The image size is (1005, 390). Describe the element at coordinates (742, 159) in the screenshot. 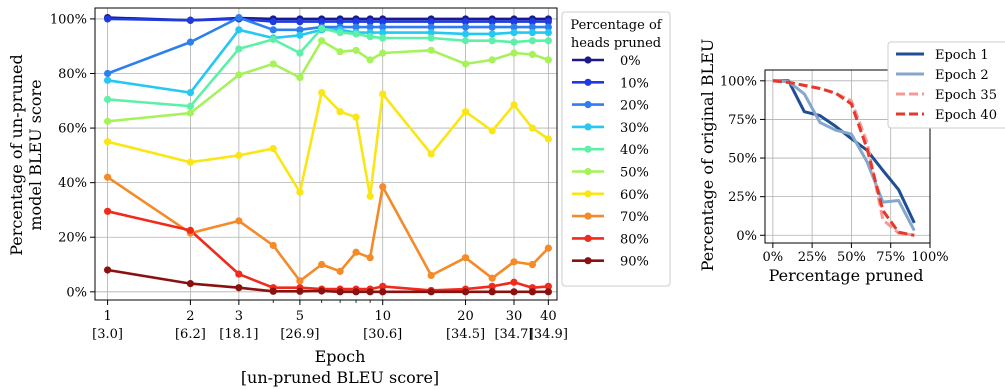

I see `right-y-tick-label: 50%` at that location.